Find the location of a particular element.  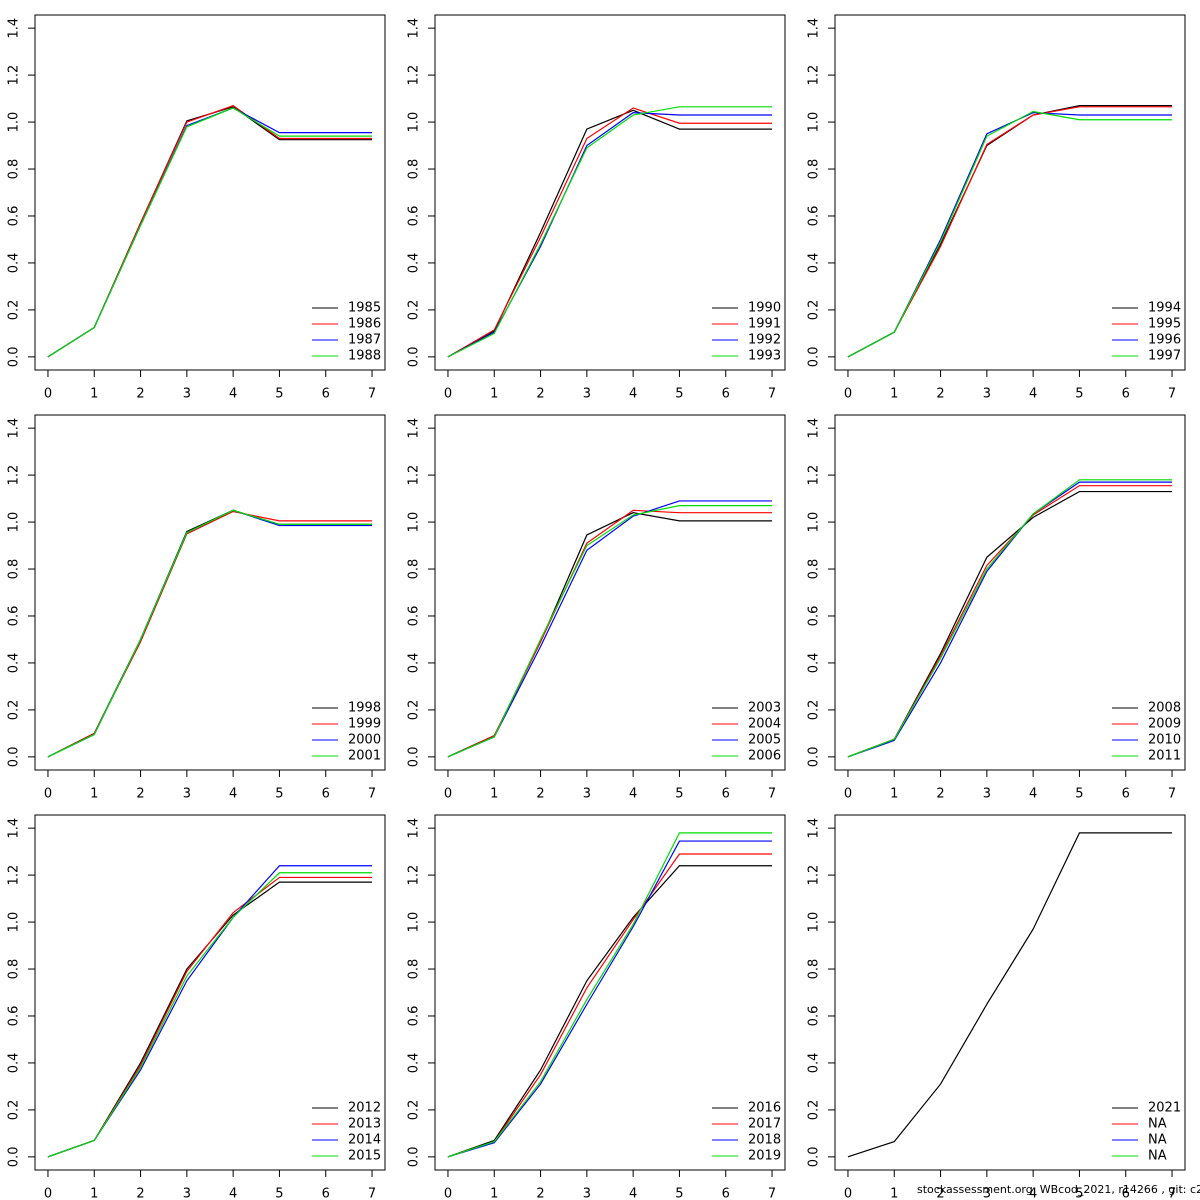

legend-label: 2005 is located at coordinates (764, 740).